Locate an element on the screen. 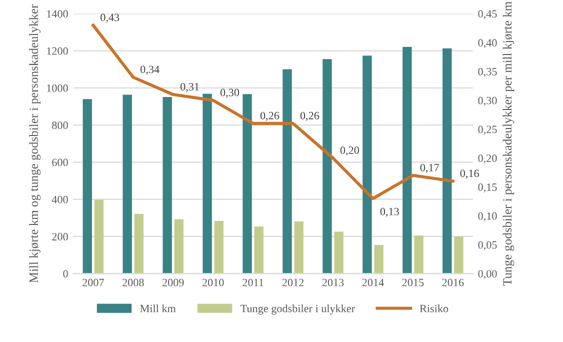 The image size is (563, 342). y2-tick-label: 0,05 is located at coordinates (487, 245).